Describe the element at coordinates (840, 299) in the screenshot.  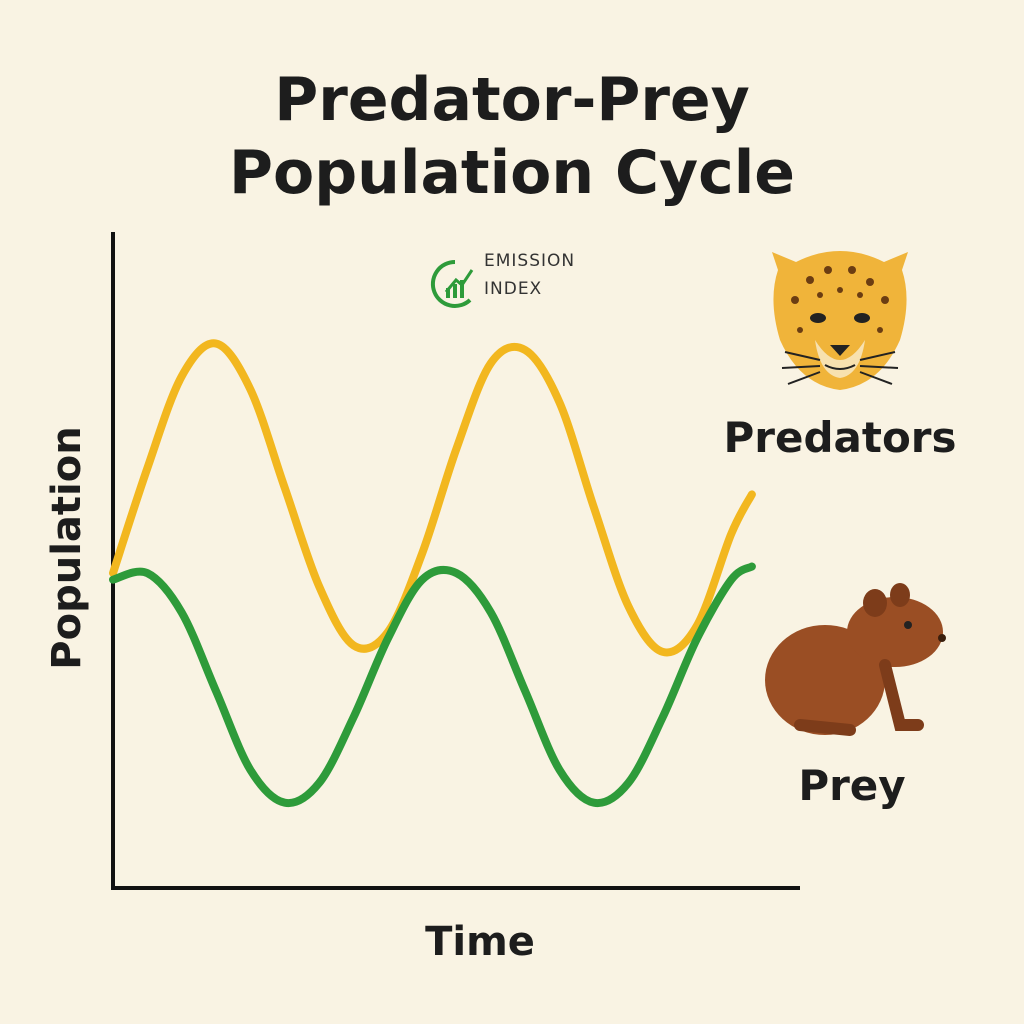
I see `cheetah-spots` at that location.